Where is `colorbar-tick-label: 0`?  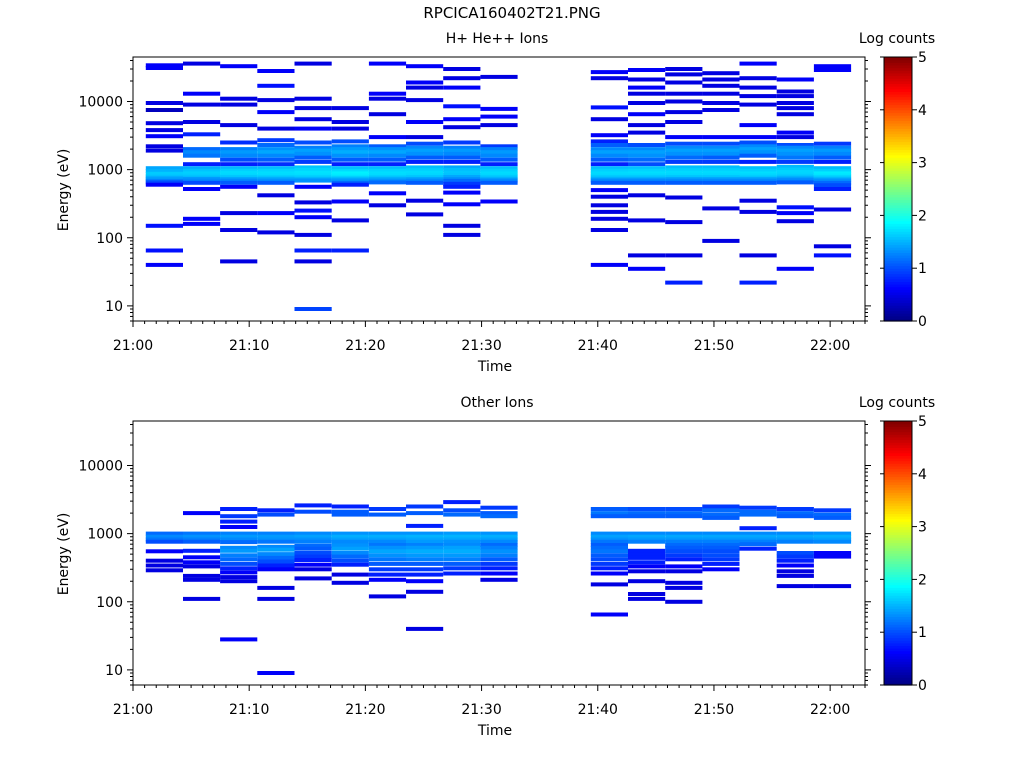 colorbar-tick-label: 0 is located at coordinates (922, 322).